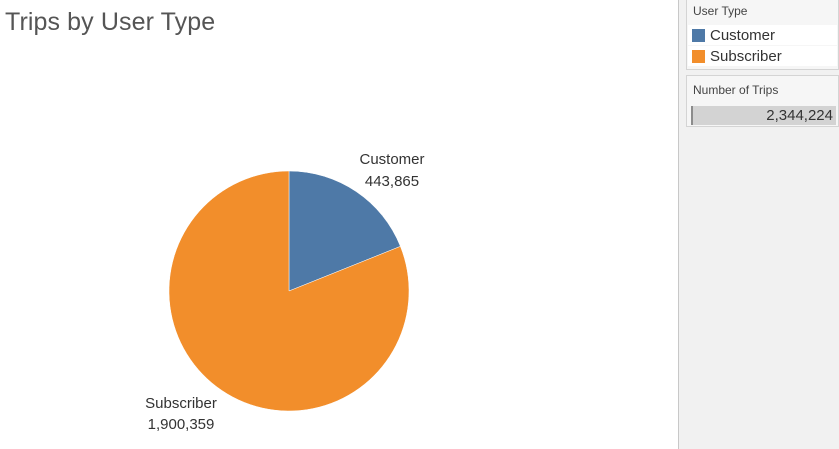  I want to click on legend-card: User Type Customer Subscriber, so click(762, 35).